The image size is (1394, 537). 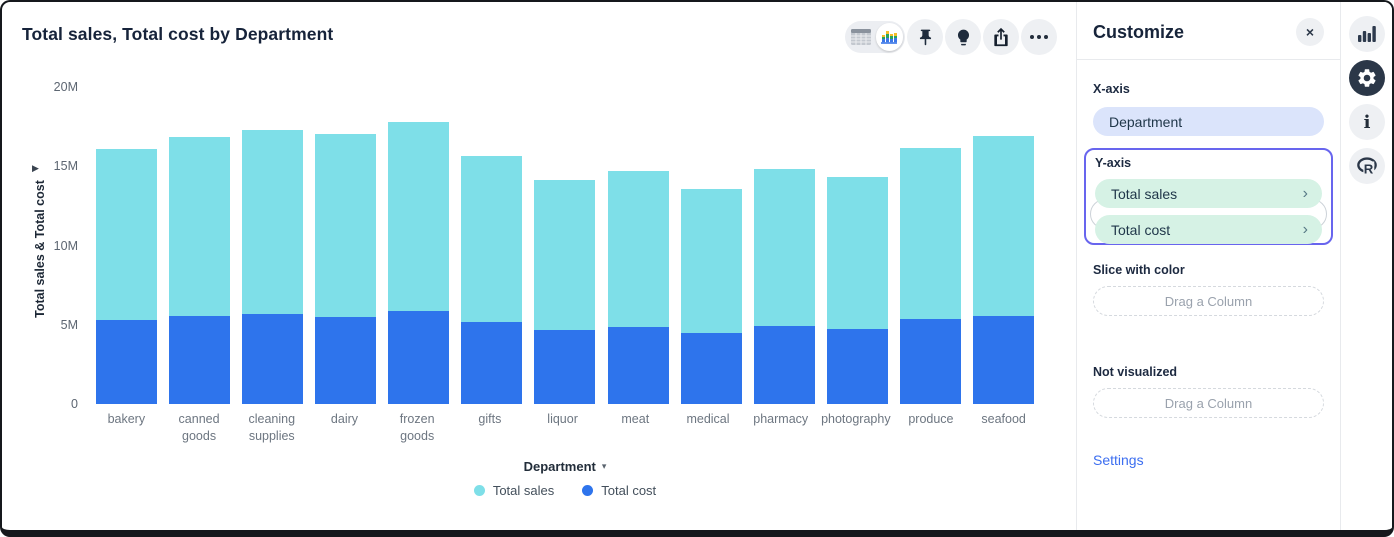 I want to click on x-axis-title-row: Department ▾, so click(x=565, y=466).